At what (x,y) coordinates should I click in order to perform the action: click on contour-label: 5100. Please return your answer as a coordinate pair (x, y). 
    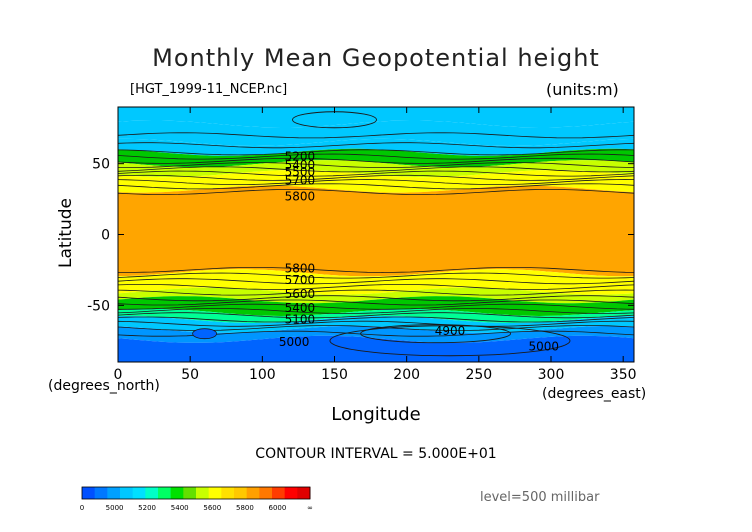
    Looking at the image, I should click on (300, 320).